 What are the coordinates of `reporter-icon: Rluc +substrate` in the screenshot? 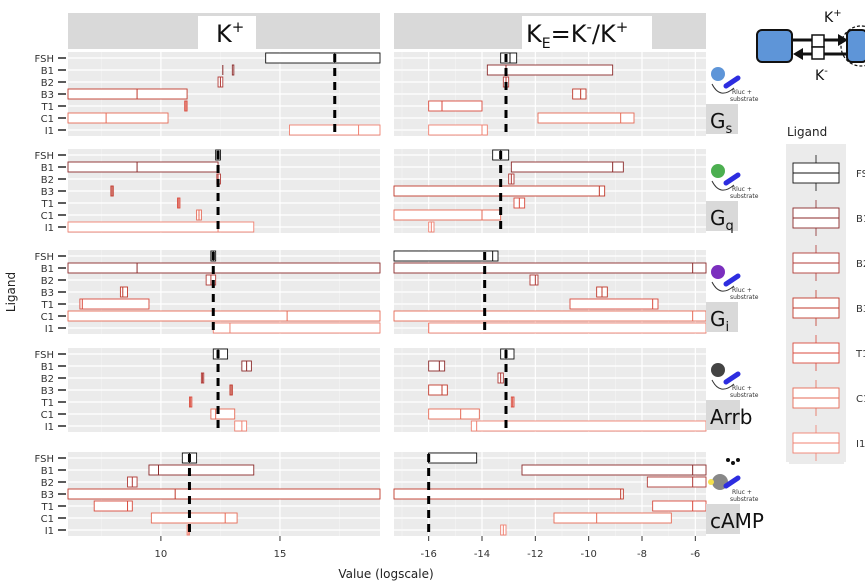 It's located at (733, 276).